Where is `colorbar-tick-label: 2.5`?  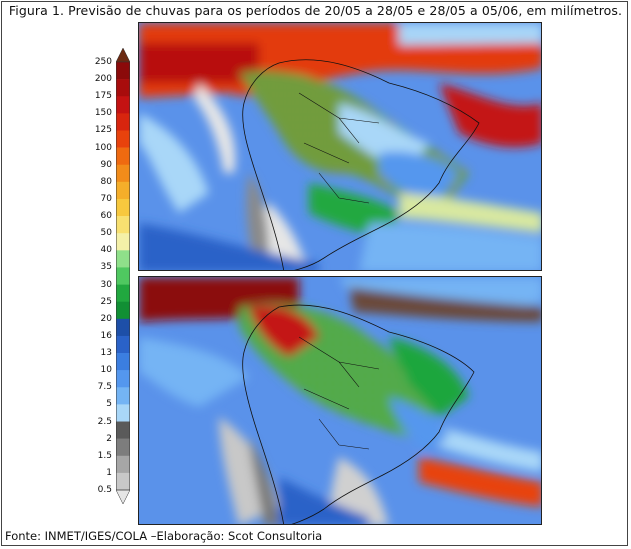
colorbar-tick-label: 2.5 is located at coordinates (104, 421).